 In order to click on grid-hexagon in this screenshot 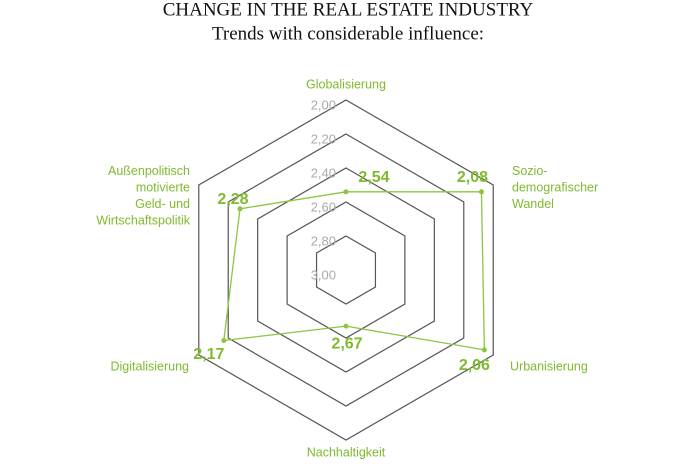, I will do `click(346, 270)`.